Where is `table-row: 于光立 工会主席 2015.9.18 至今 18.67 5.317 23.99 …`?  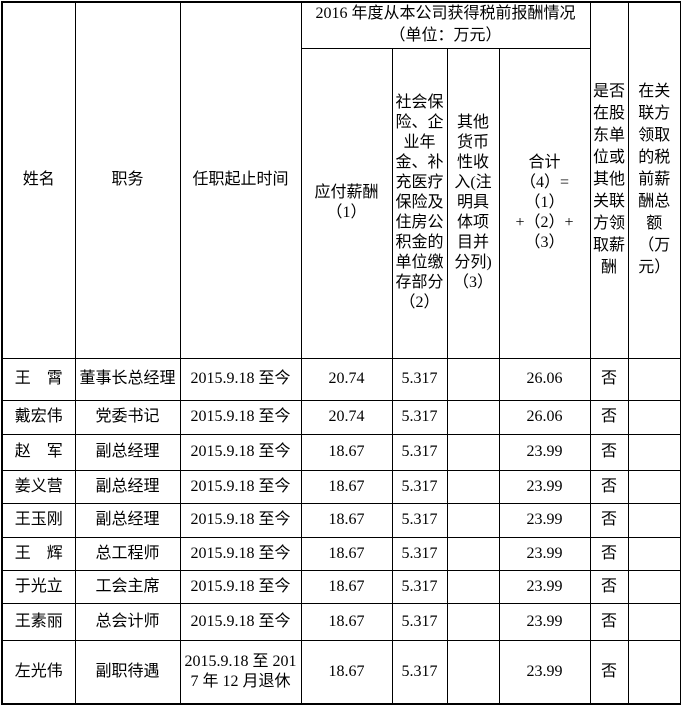
table-row: 于光立 工会主席 2015.9.18 至今 18.67 5.317 23.99 … is located at coordinates (341, 586).